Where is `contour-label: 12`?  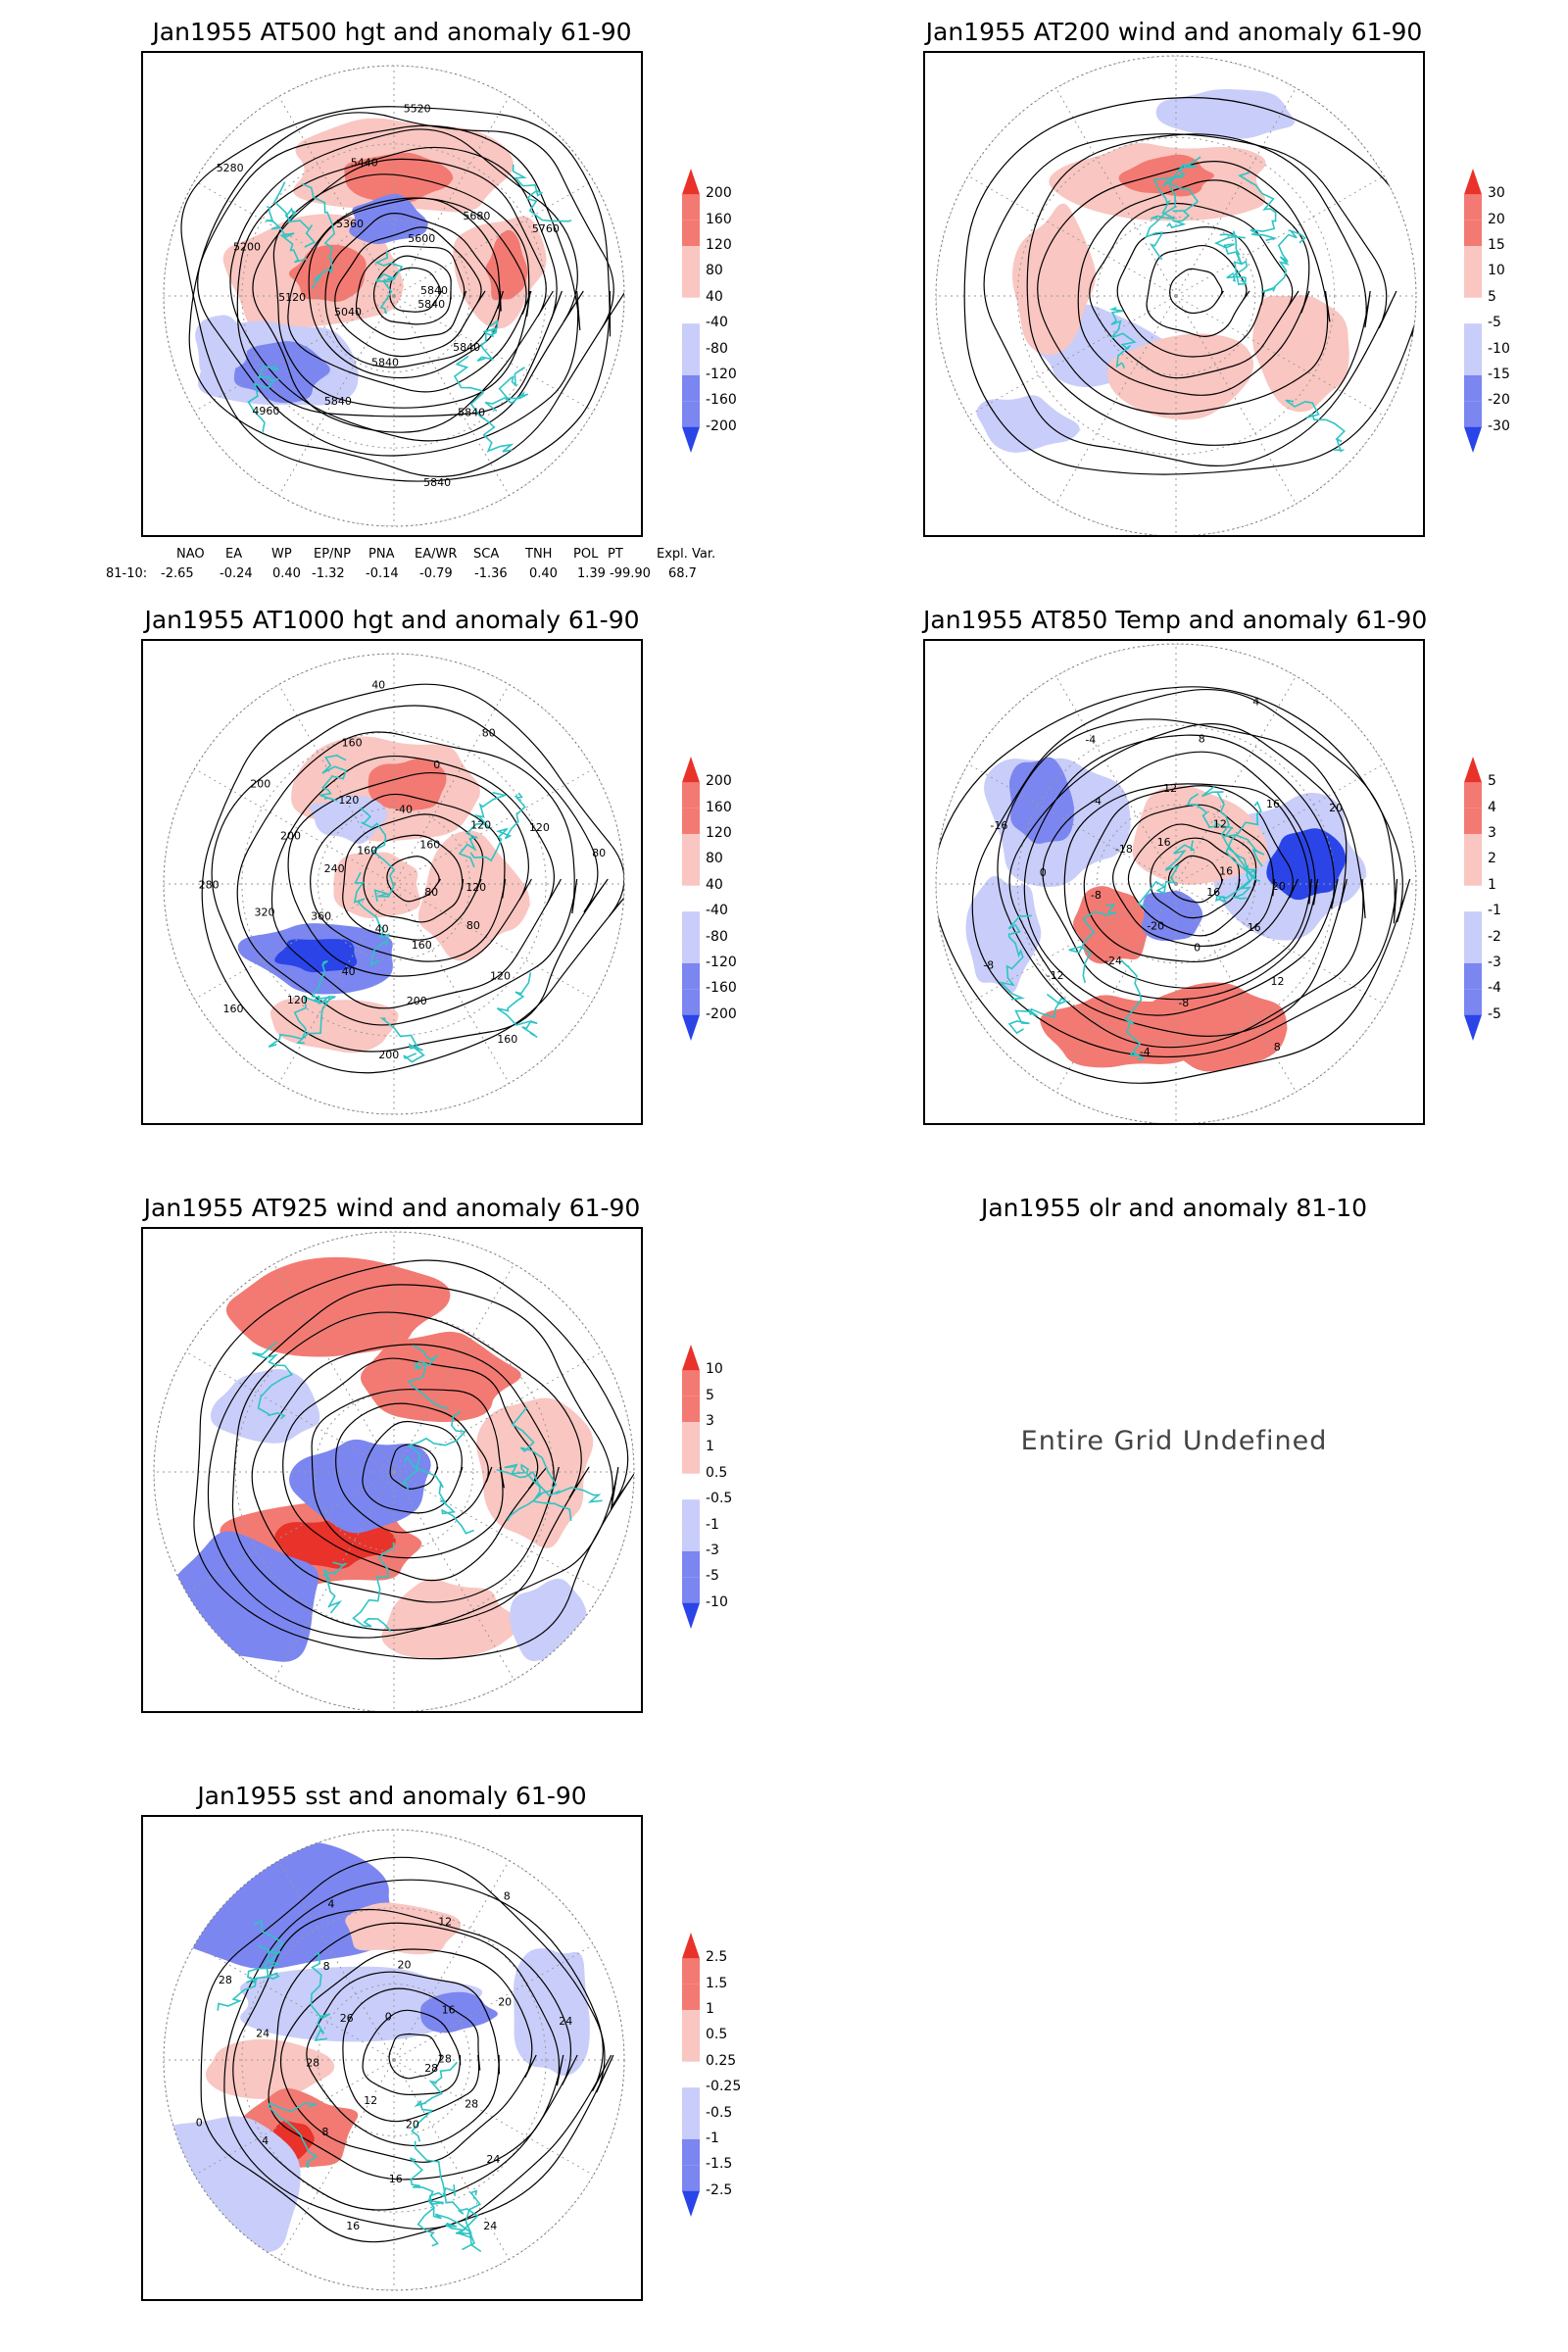 contour-label: 12 is located at coordinates (1278, 981).